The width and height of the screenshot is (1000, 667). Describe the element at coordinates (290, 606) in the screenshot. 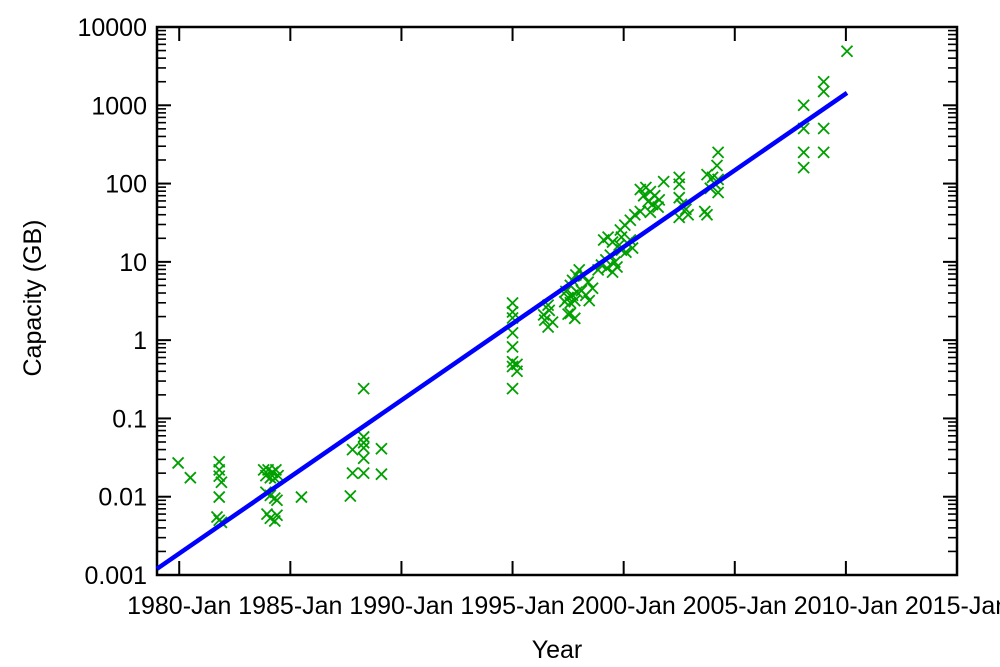

I see `x-tick-label: 1985-Jan` at that location.